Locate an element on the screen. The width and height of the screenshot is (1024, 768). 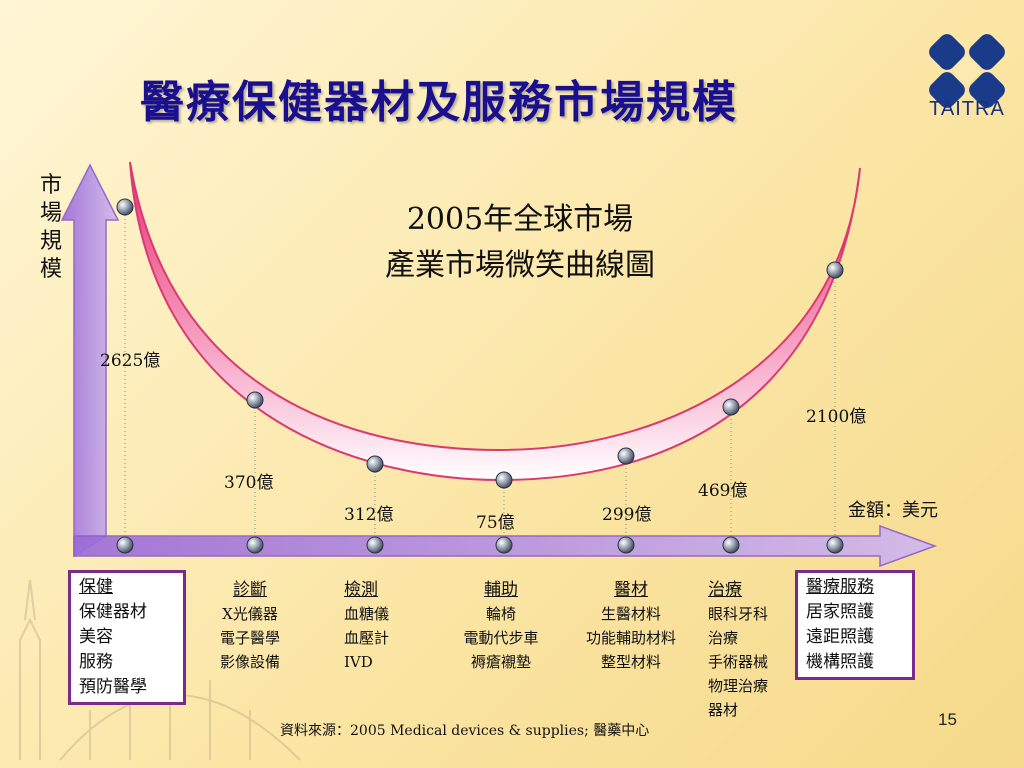
category-item: 遠距照護 is located at coordinates (840, 637).